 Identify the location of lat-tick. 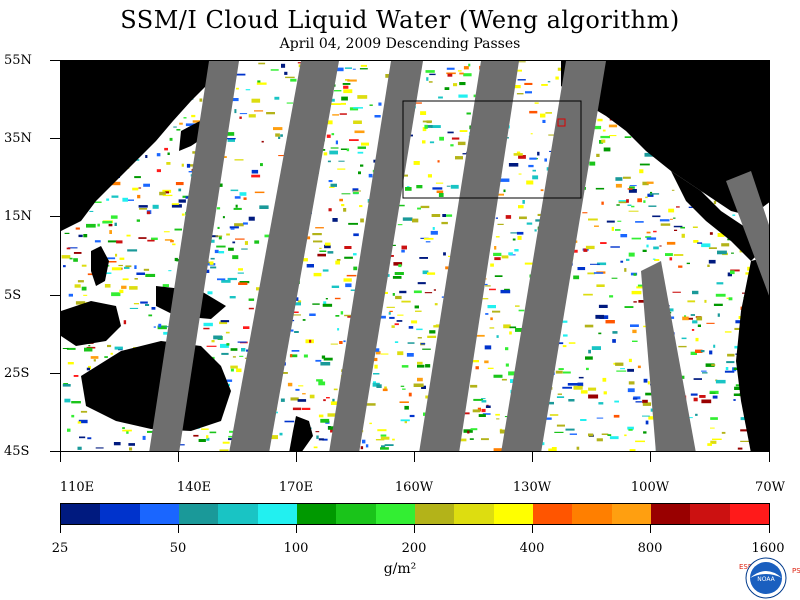
(55, 60).